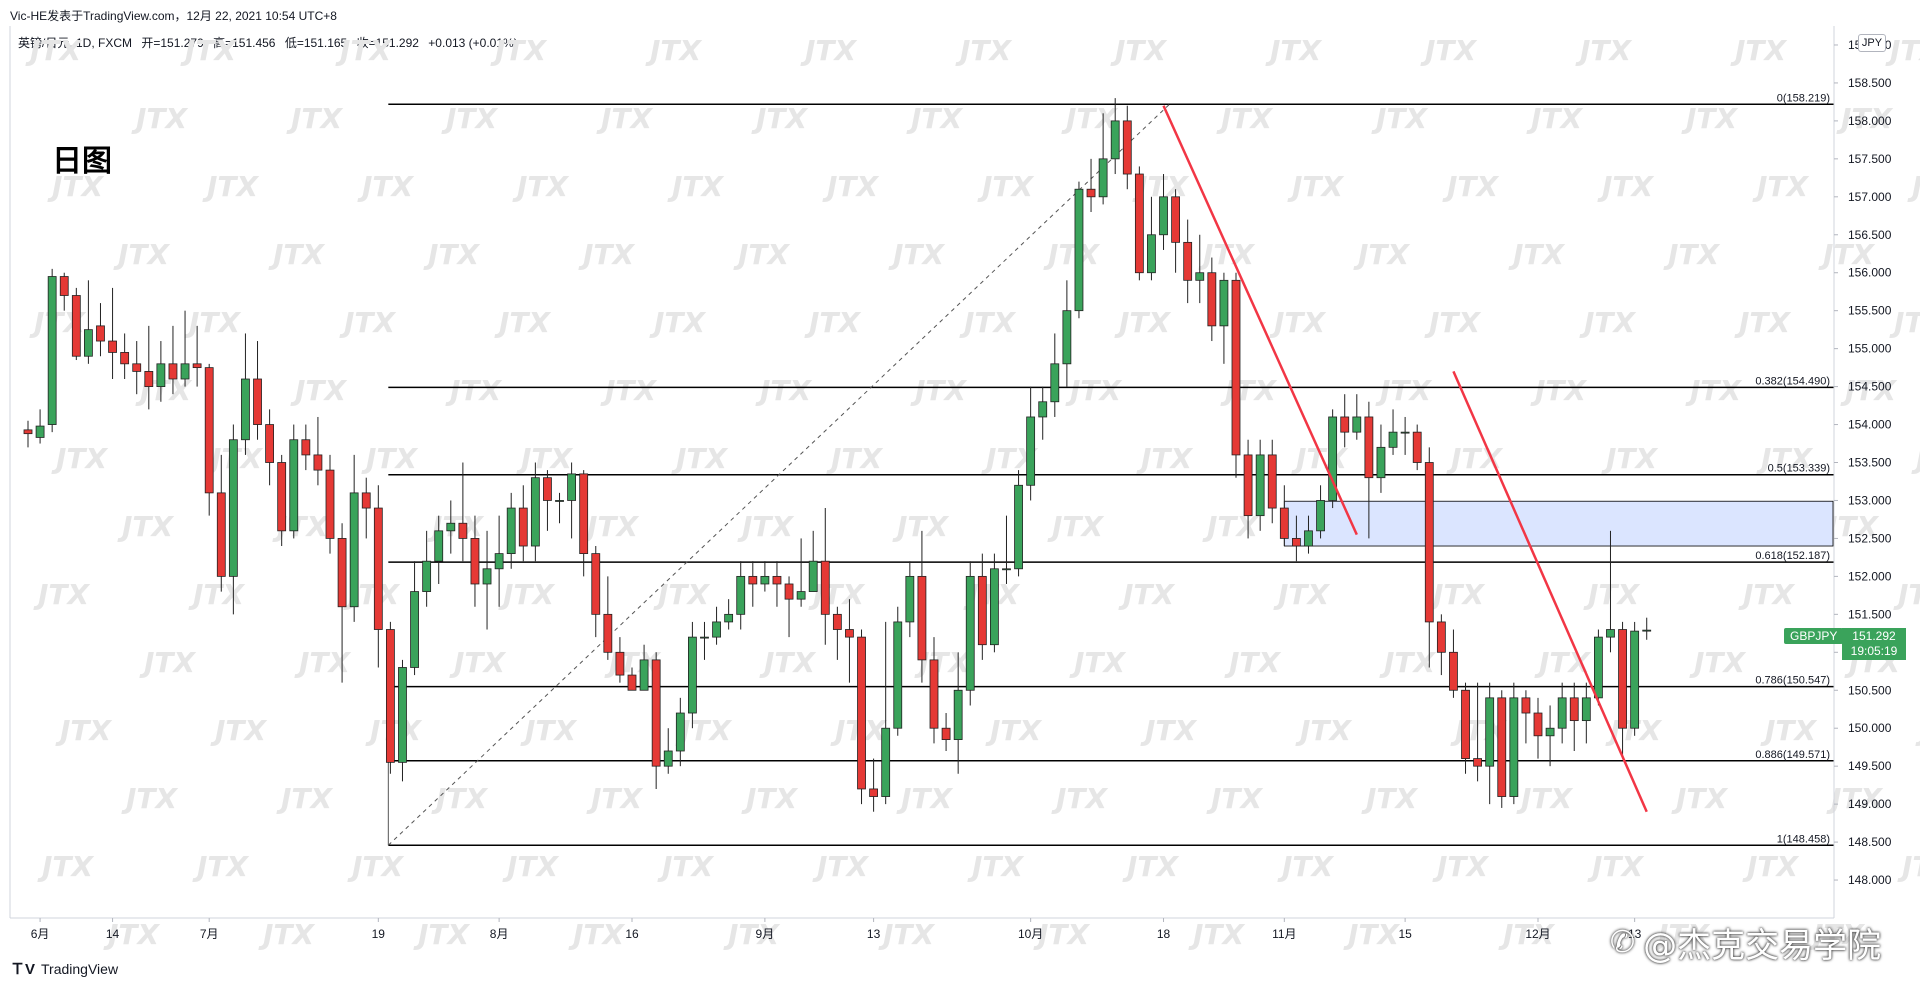 The height and width of the screenshot is (993, 1920). Describe the element at coordinates (23, 969) in the screenshot. I see `tradingview-icon: ＴV` at that location.